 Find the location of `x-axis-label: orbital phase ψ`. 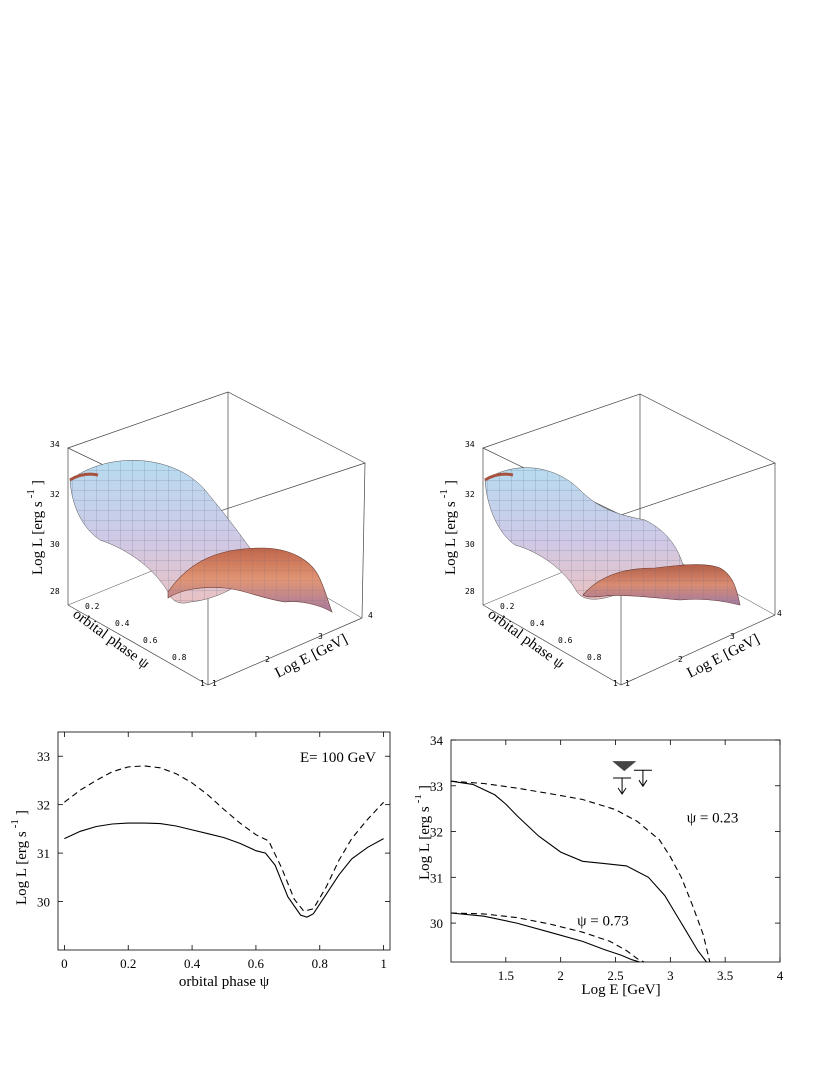

x-axis-label: orbital phase ψ is located at coordinates (224, 982).